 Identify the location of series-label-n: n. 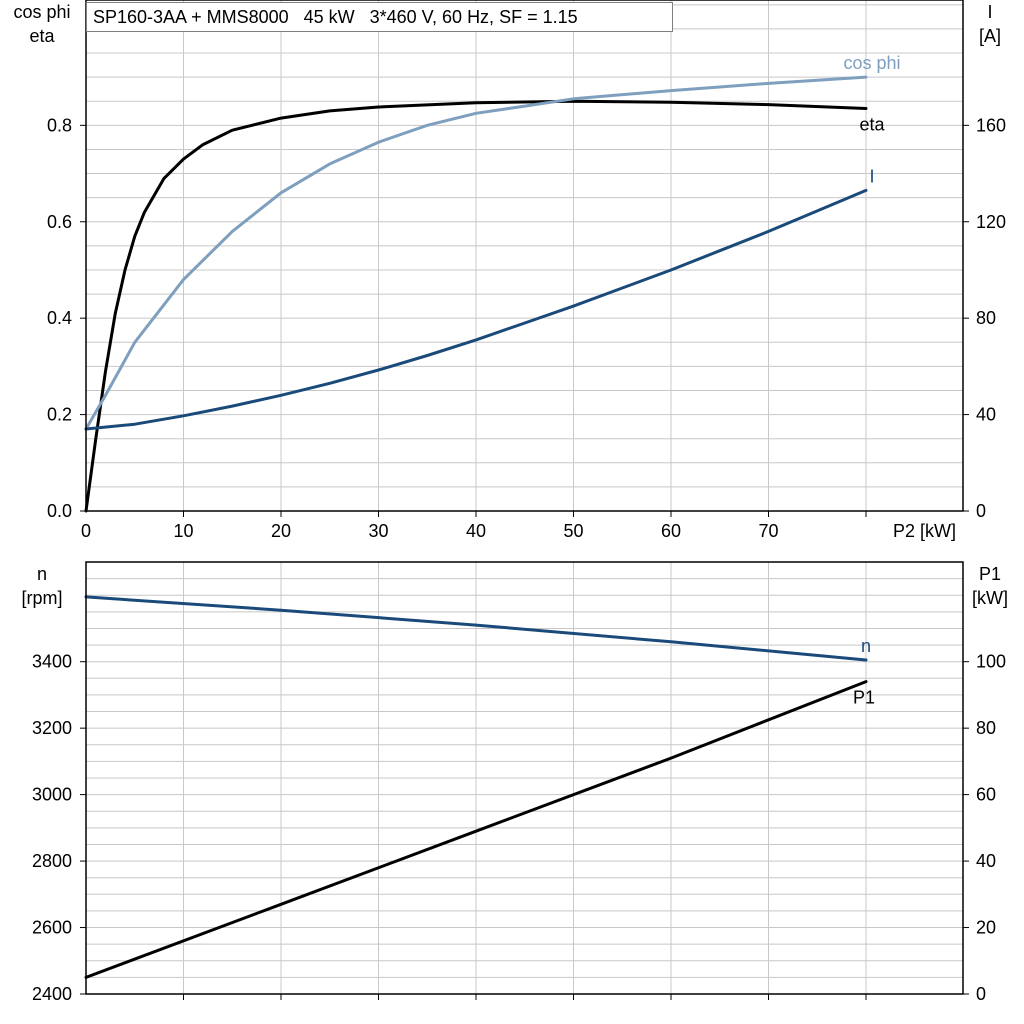
(866, 646).